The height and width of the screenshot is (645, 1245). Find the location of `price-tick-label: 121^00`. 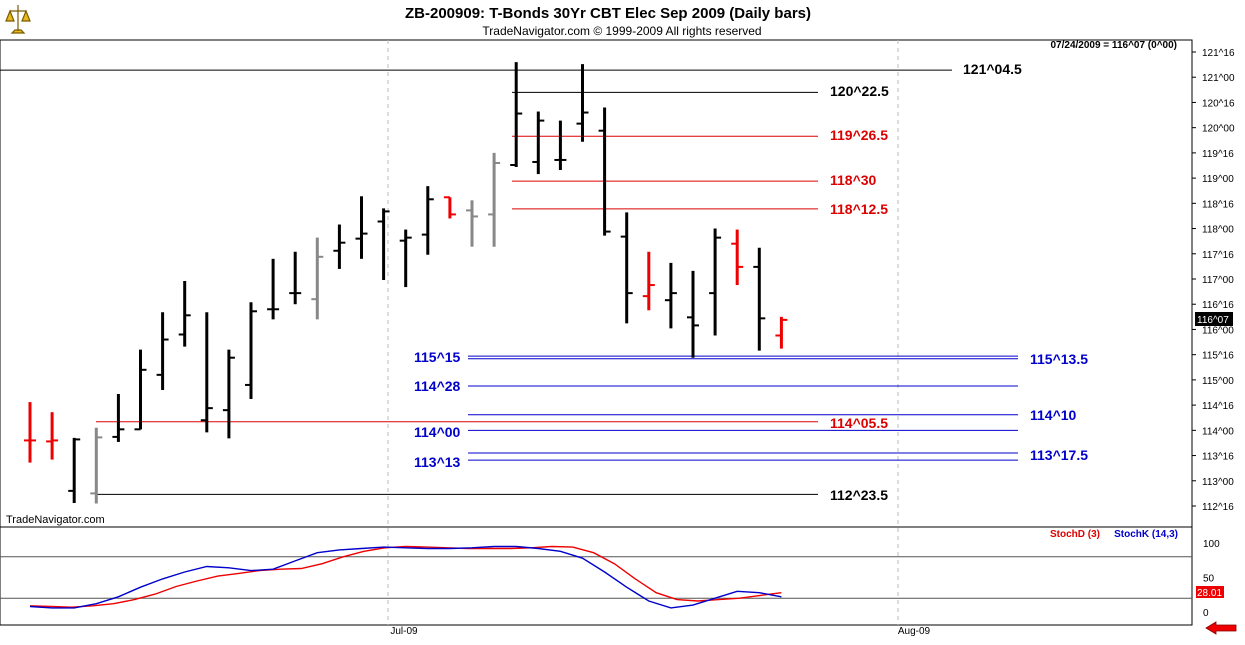

price-tick-label: 121^00 is located at coordinates (1218, 78).